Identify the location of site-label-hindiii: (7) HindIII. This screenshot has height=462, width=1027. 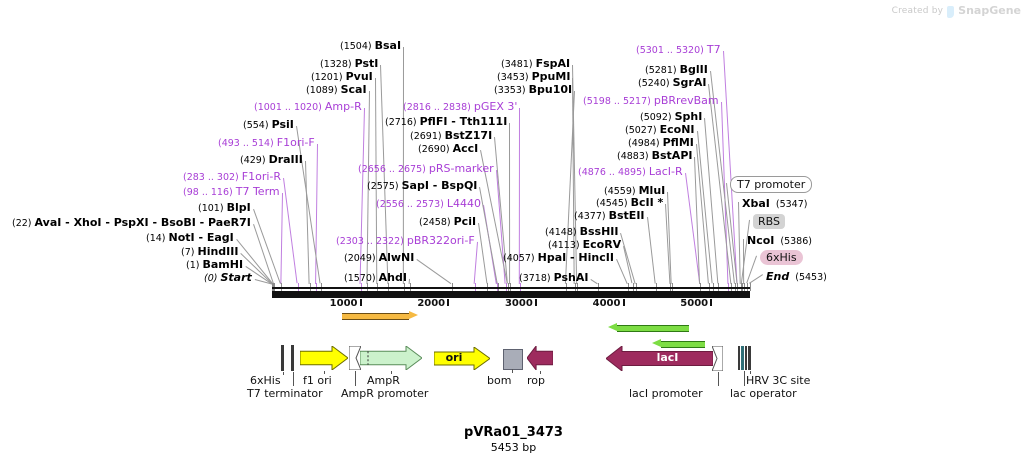
(209, 252).